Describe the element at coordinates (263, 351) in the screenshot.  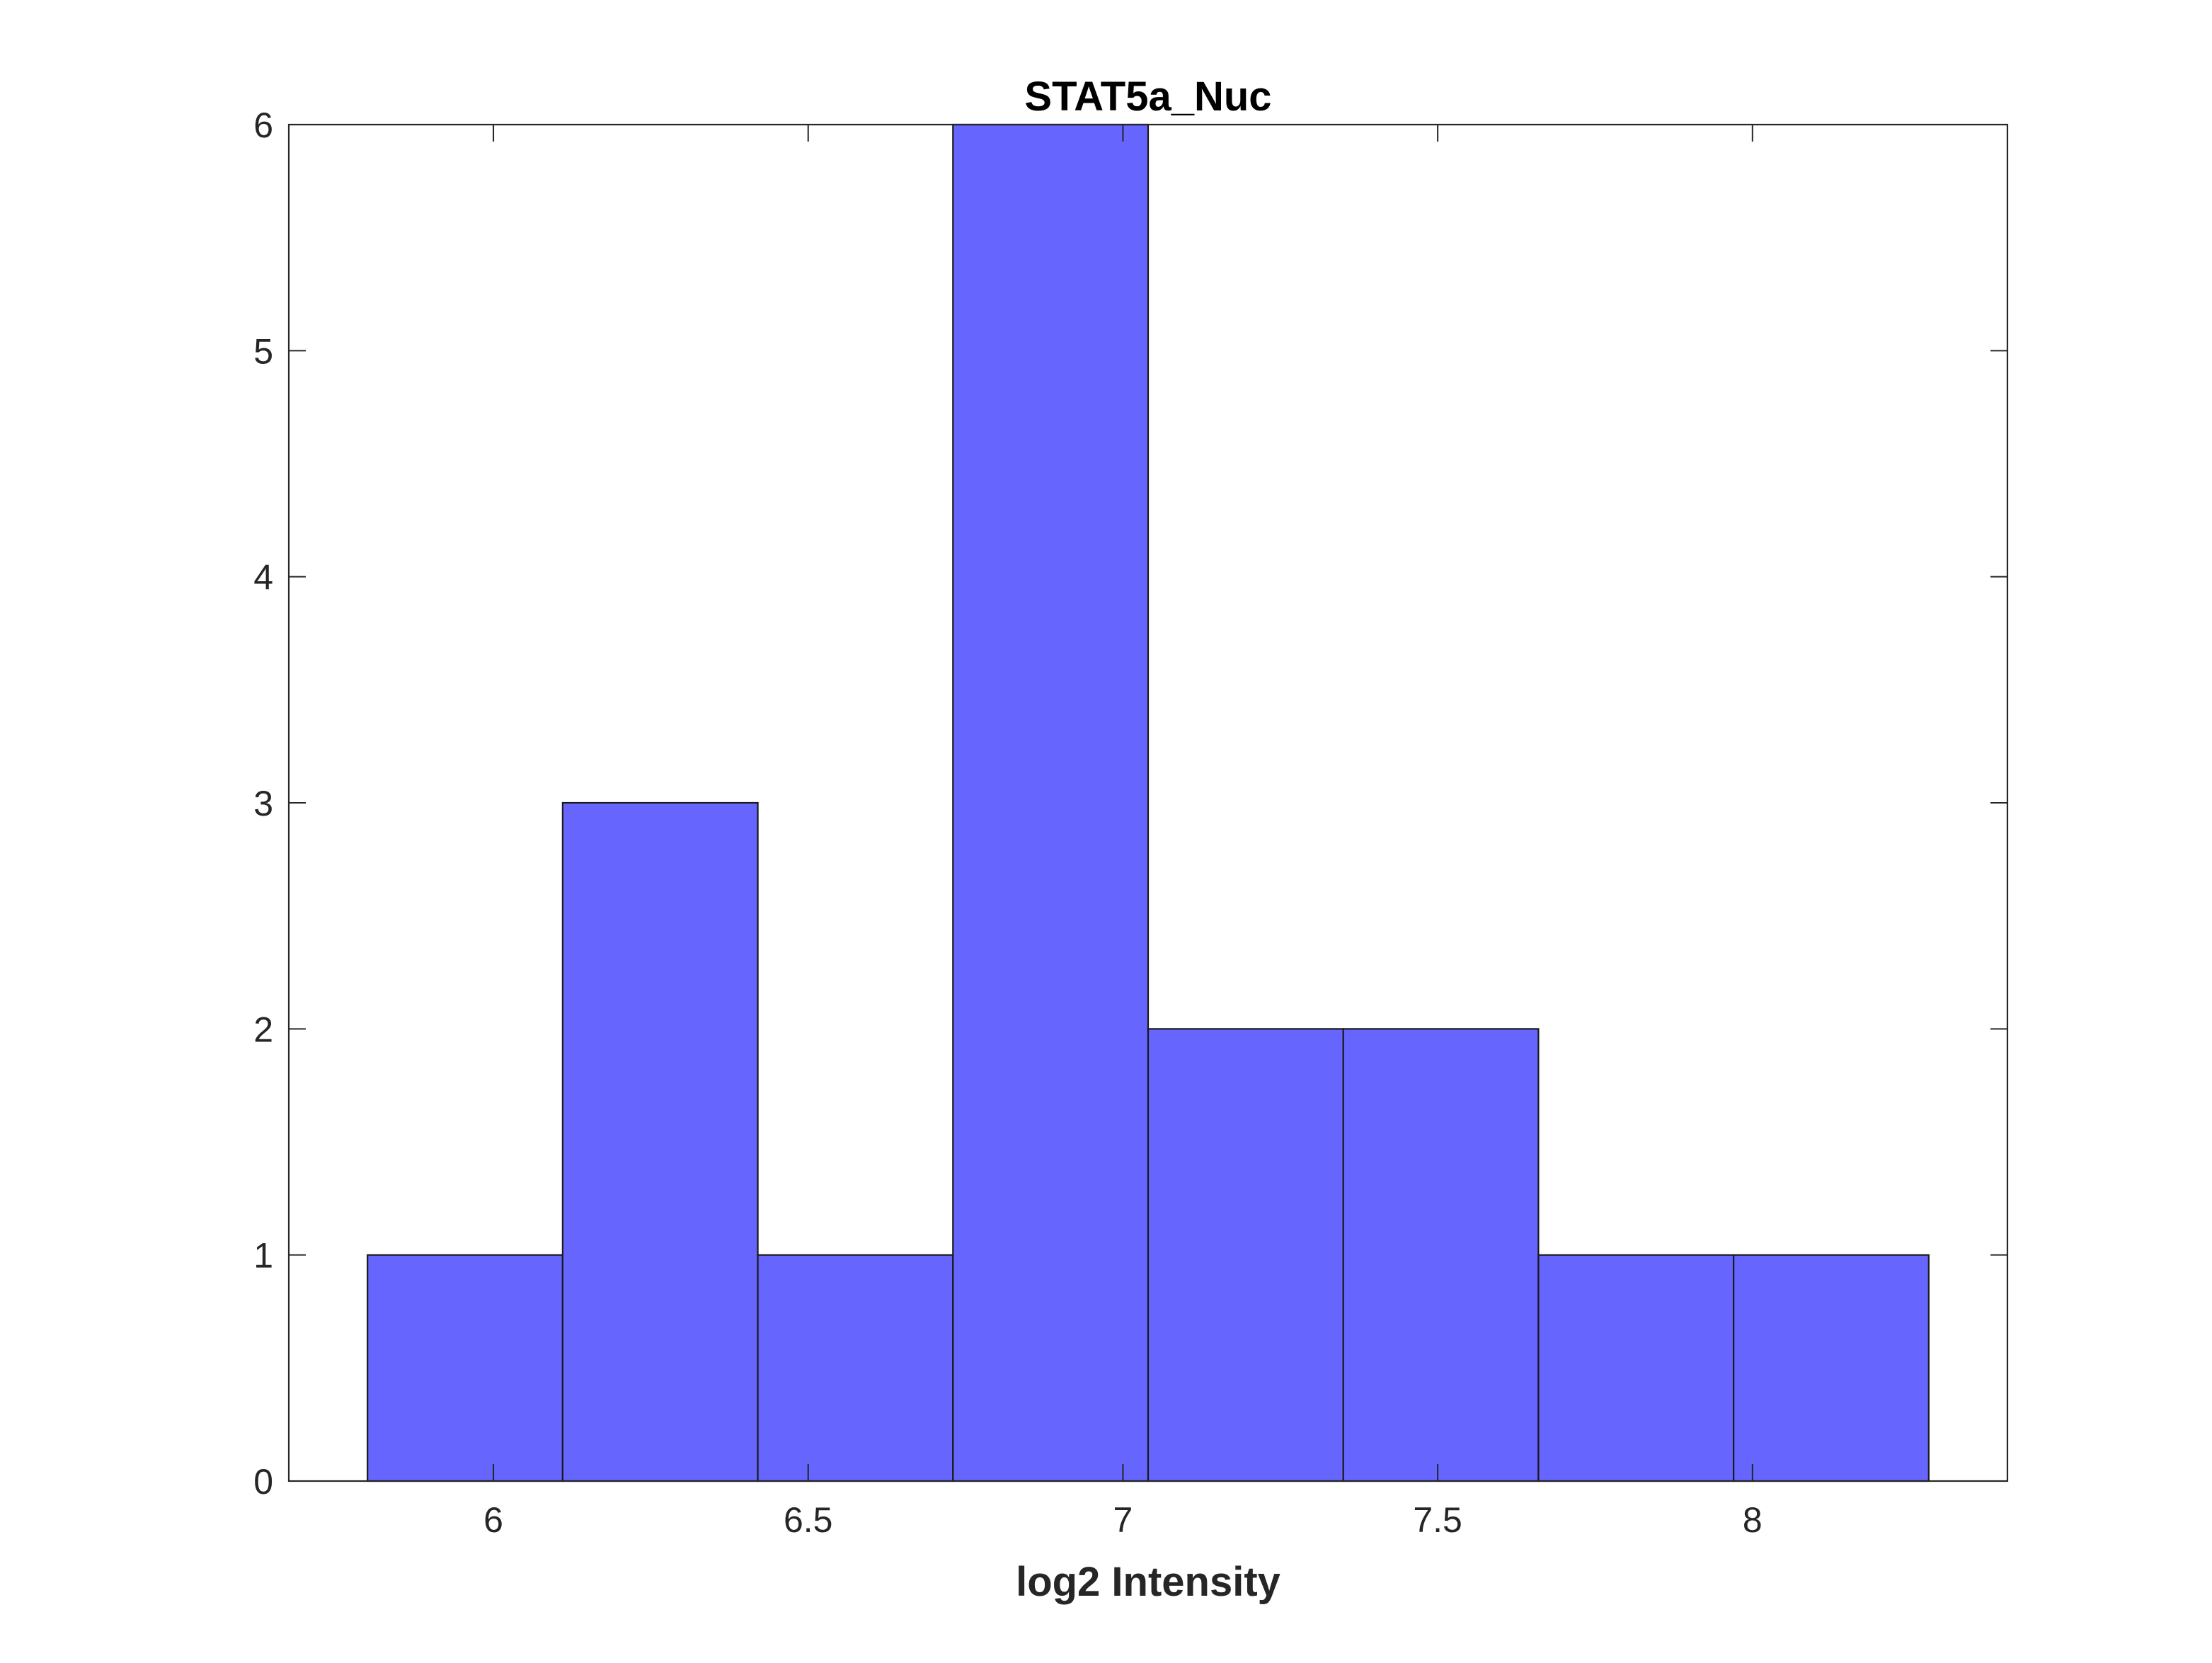
I see `y-tick-label: 5` at that location.